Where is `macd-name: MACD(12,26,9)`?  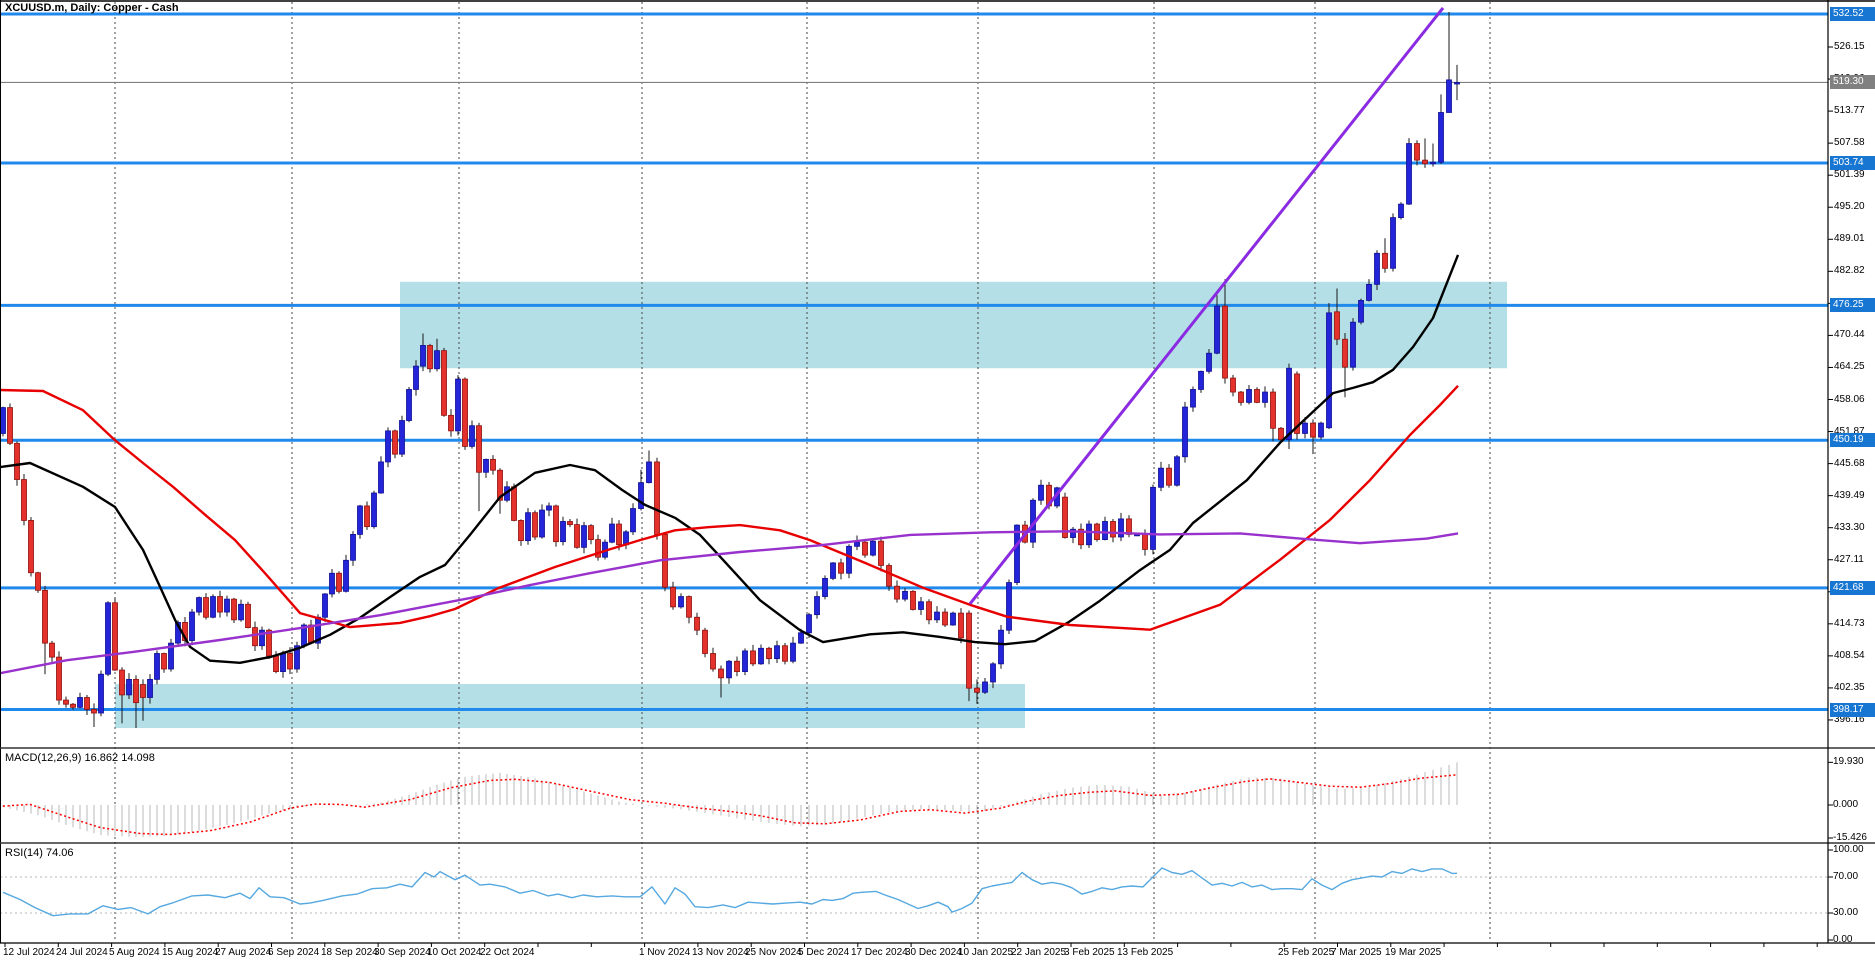
macd-name: MACD(12,26,9) is located at coordinates (43, 758).